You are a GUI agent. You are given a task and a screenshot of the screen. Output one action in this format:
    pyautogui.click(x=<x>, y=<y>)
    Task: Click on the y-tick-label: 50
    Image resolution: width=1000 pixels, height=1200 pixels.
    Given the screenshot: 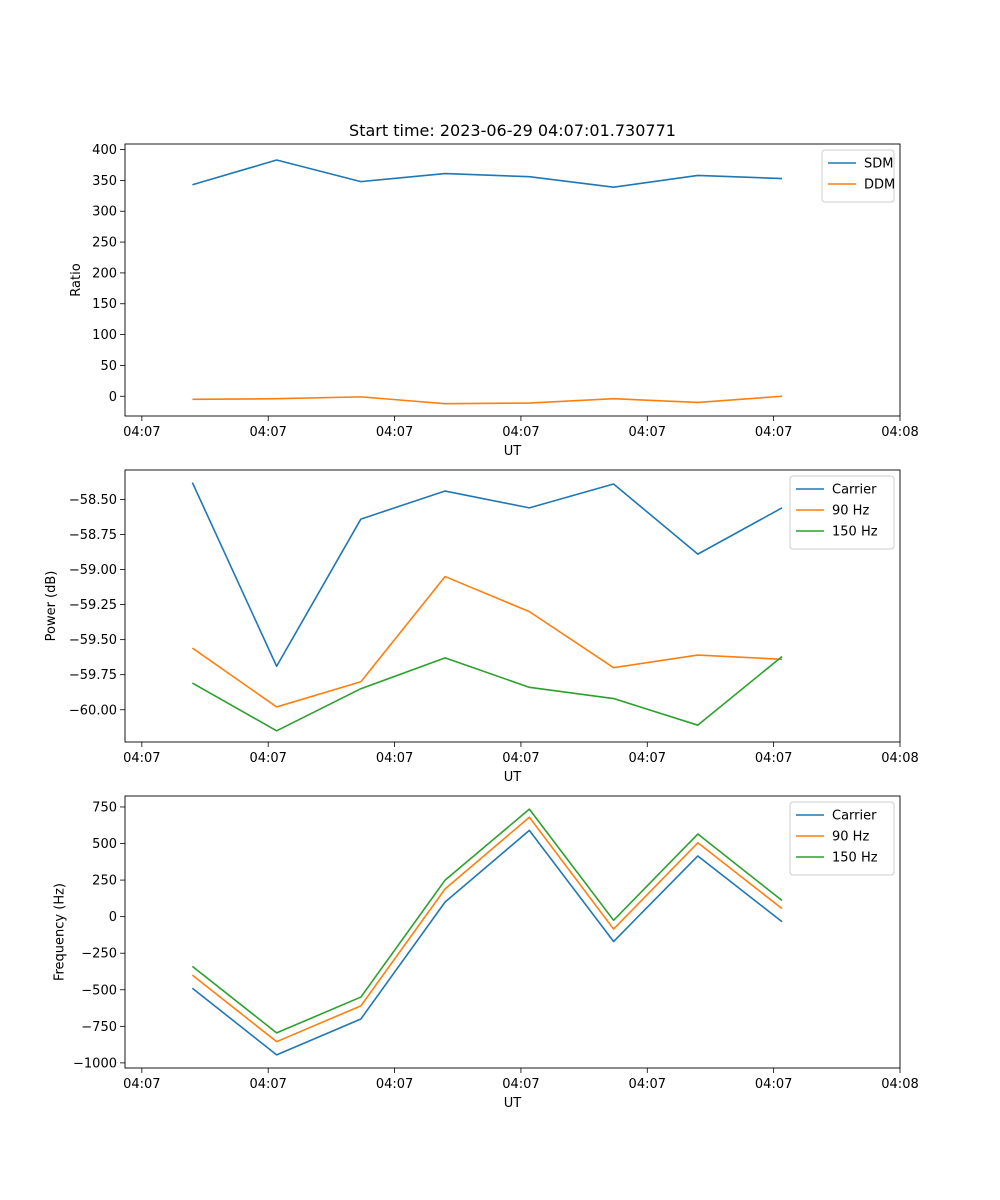 What is the action you would take?
    pyautogui.click(x=108, y=366)
    